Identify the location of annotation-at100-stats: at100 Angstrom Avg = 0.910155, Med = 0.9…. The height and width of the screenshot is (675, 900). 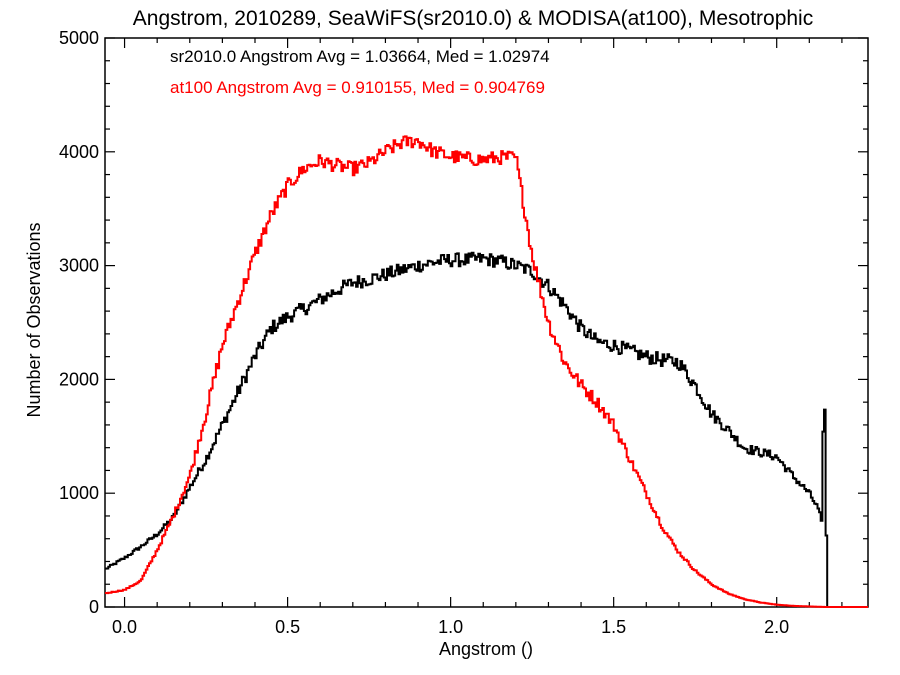
(357, 87).